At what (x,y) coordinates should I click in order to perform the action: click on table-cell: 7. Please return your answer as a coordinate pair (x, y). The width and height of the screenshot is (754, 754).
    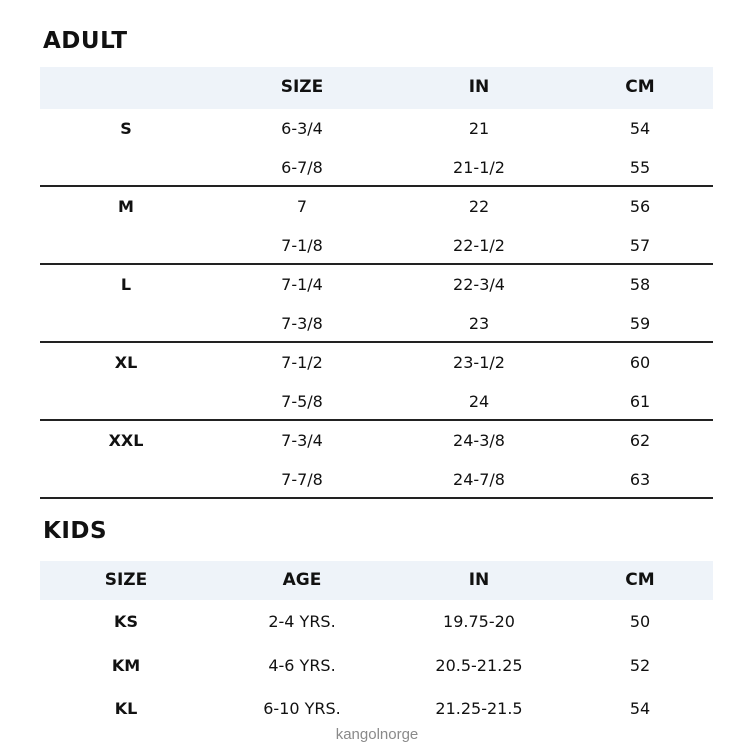
    Looking at the image, I should click on (302, 206).